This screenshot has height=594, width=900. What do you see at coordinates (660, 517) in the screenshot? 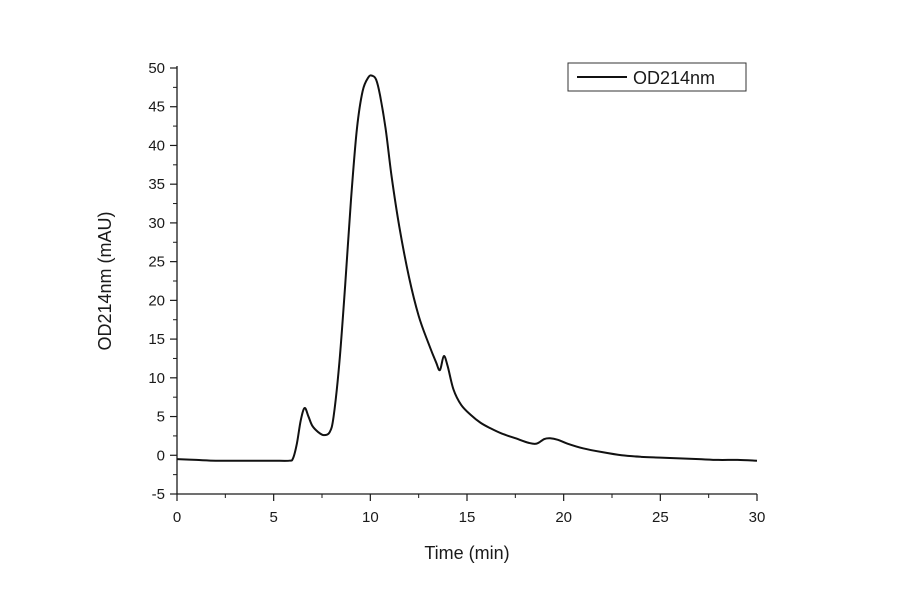
I see `x-tick-label: 25` at bounding box center [660, 517].